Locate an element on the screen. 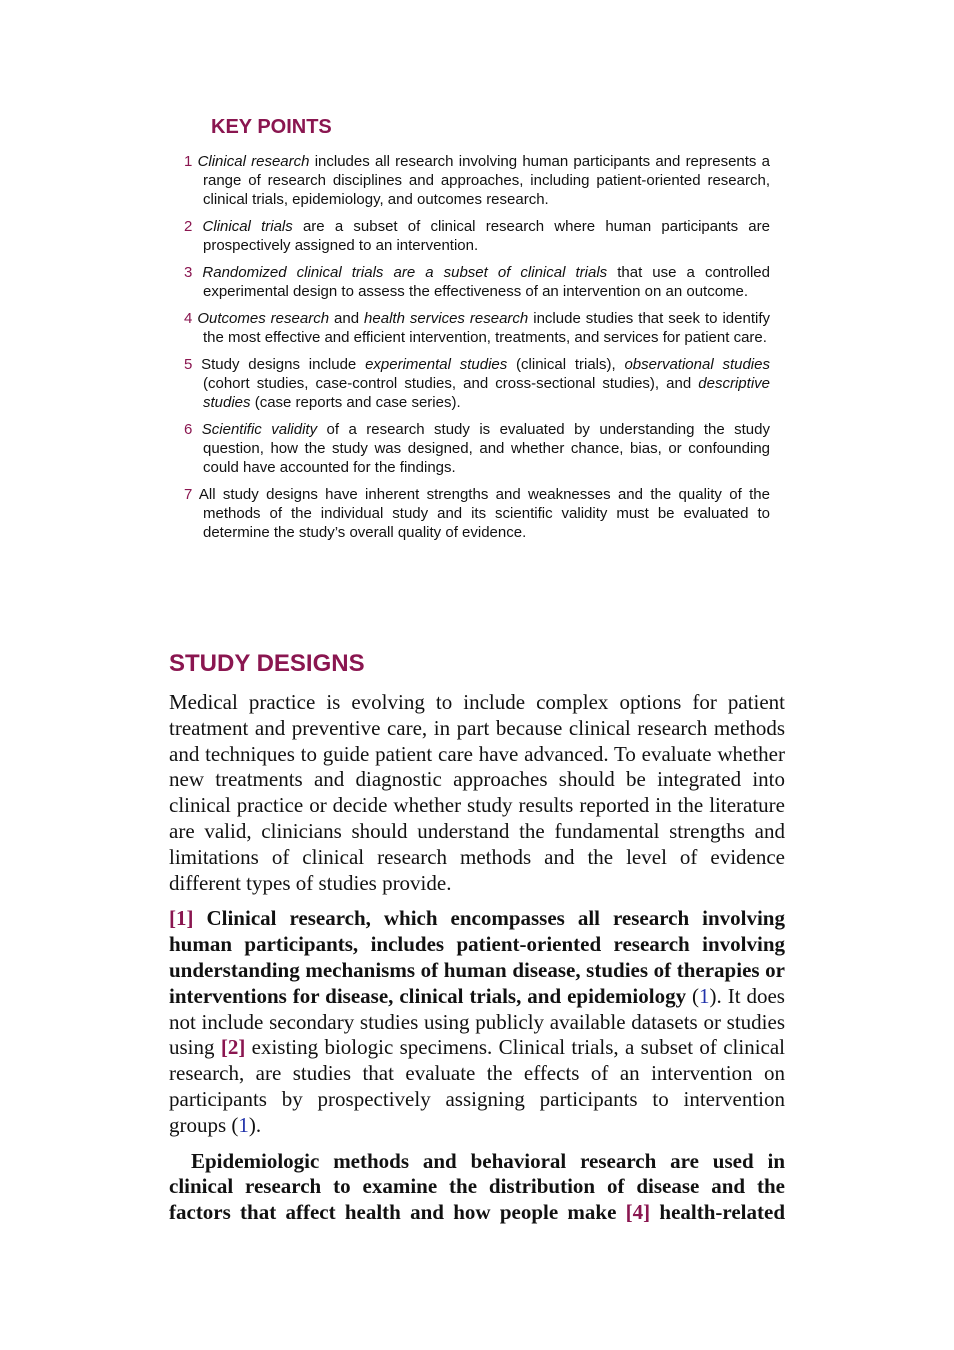 This screenshot has width=954, height=1350. text-run: [2] is located at coordinates (233, 1047).